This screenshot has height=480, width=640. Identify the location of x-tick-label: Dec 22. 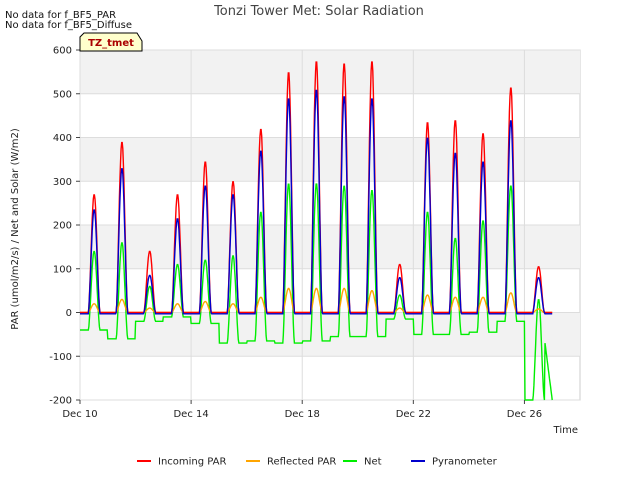
(413, 414).